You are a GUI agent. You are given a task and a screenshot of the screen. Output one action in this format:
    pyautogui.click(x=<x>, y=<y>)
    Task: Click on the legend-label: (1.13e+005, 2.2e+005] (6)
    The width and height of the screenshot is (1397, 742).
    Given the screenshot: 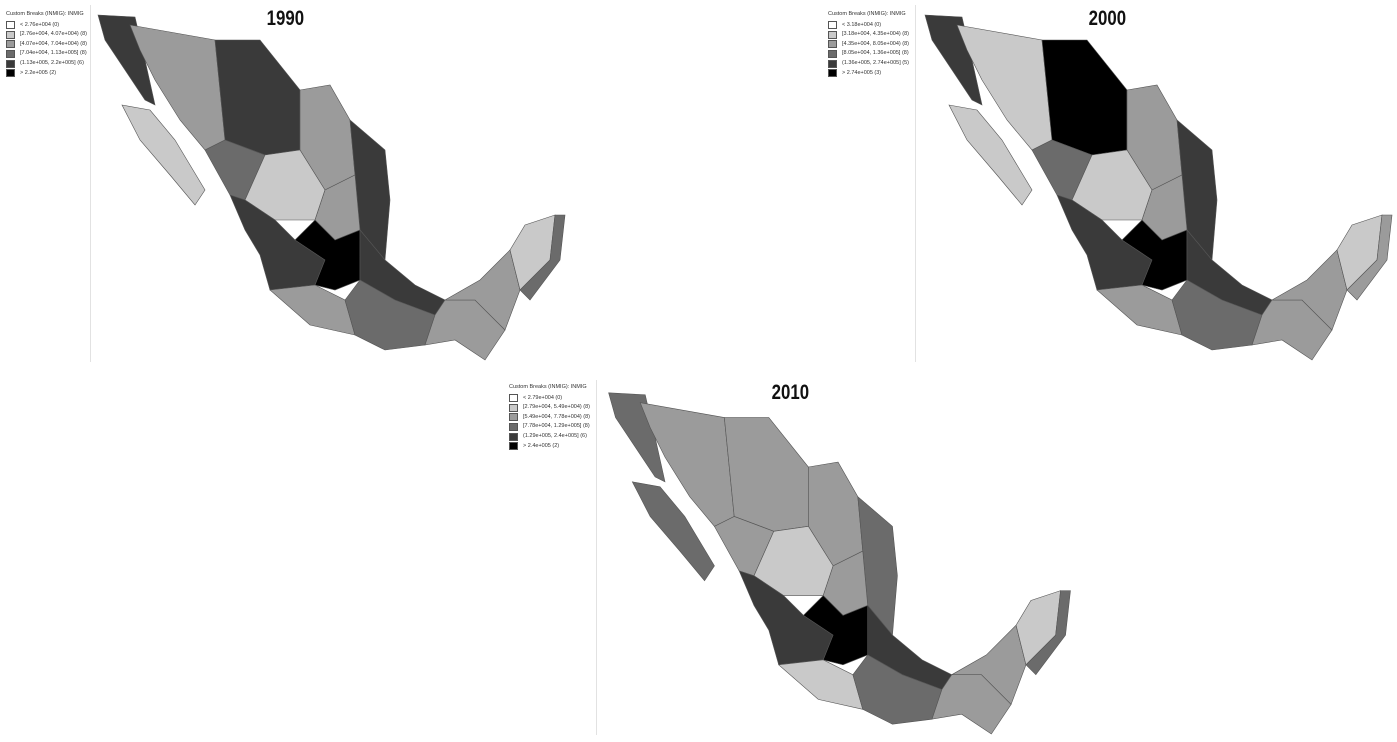 What is the action you would take?
    pyautogui.click(x=52, y=62)
    